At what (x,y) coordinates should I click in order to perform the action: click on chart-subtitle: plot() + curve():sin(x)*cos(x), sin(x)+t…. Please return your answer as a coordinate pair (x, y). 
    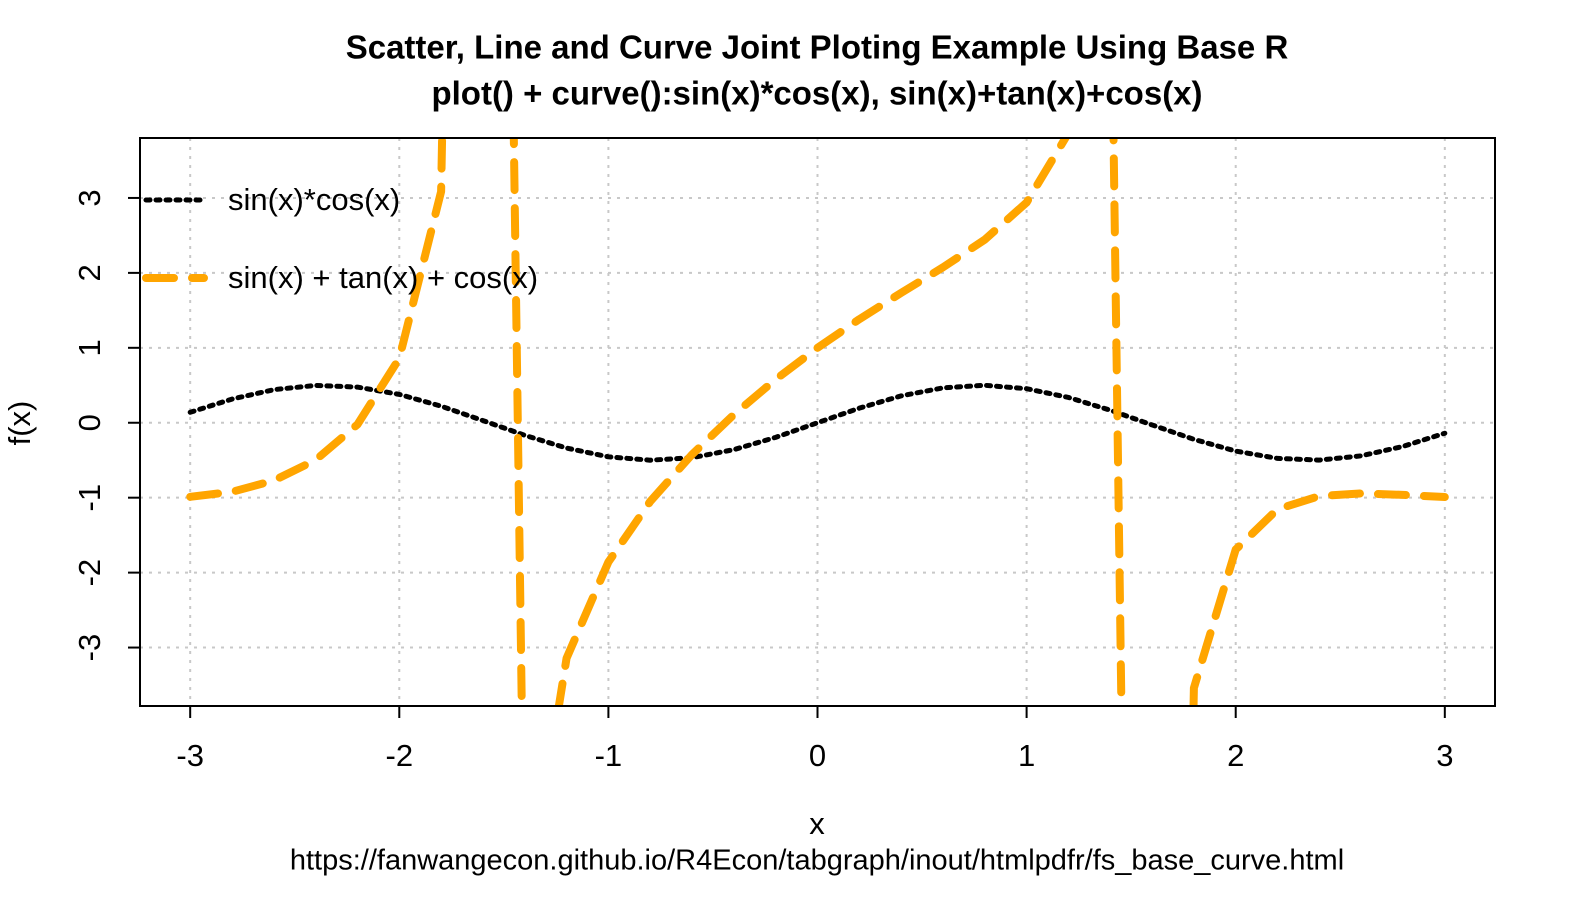
    Looking at the image, I should click on (816, 93).